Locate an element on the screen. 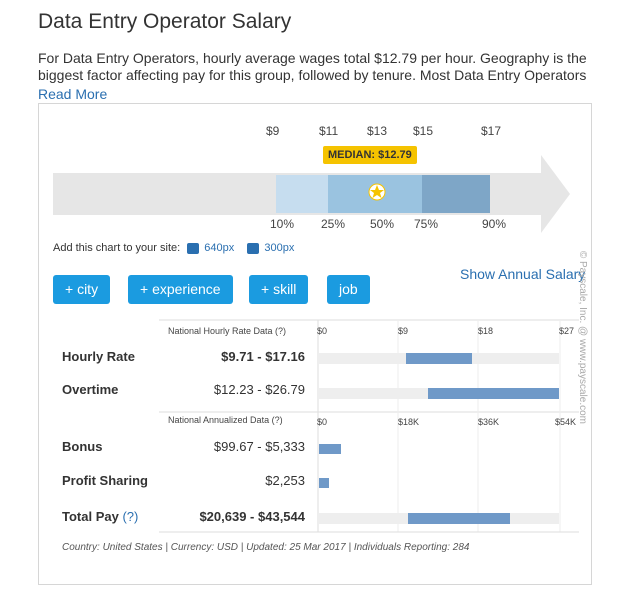 The width and height of the screenshot is (618, 591). read-more-link: Read More is located at coordinates (73, 94).